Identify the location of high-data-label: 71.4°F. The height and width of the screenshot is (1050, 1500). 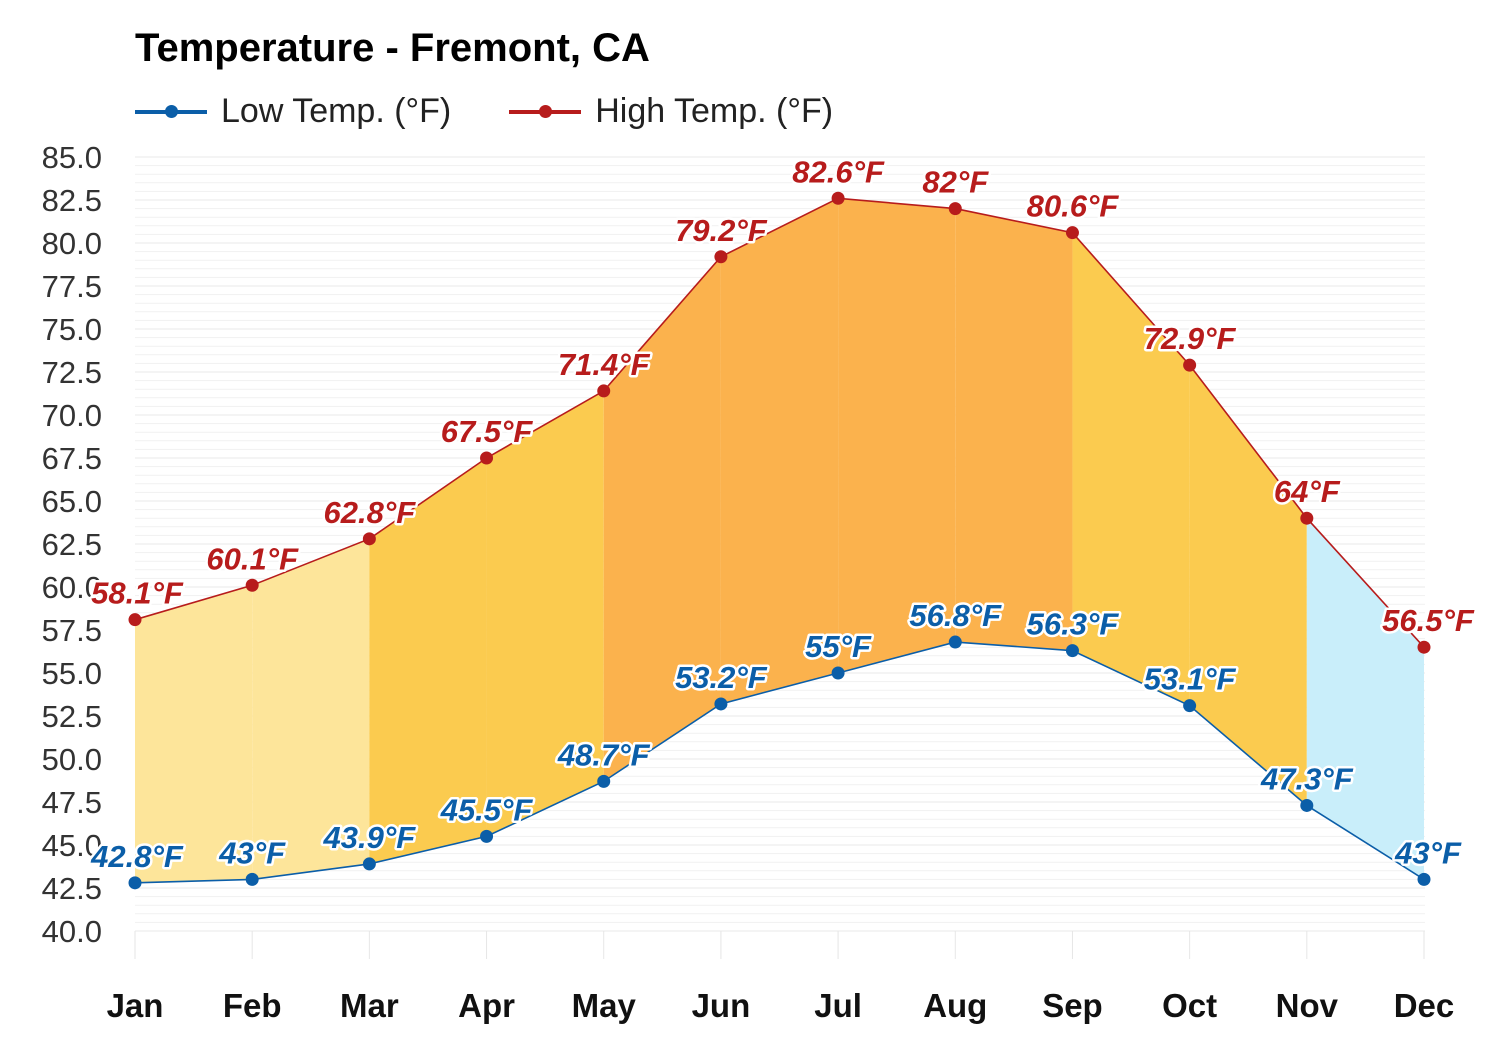
(604, 364).